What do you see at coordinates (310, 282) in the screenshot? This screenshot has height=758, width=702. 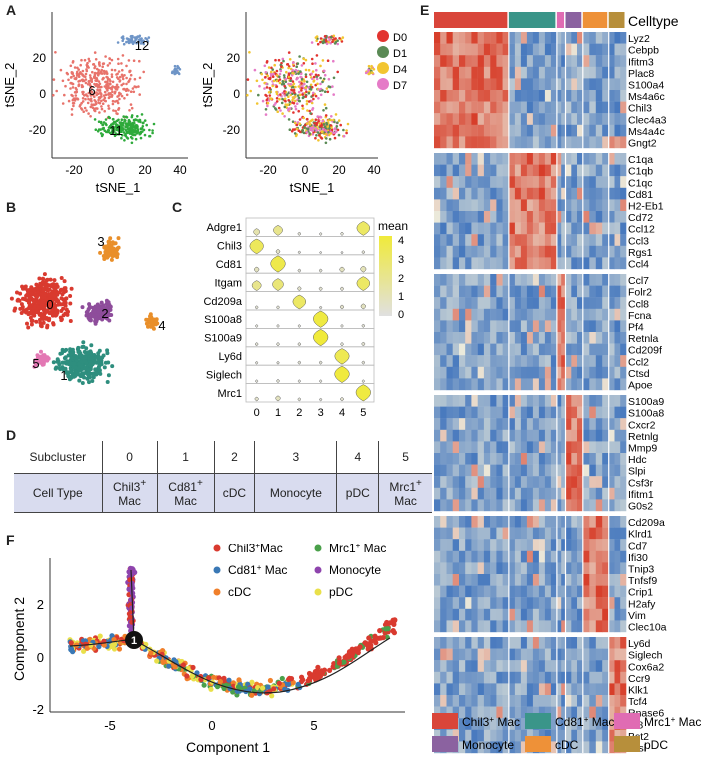 I see `violin-row-frame` at bounding box center [310, 282].